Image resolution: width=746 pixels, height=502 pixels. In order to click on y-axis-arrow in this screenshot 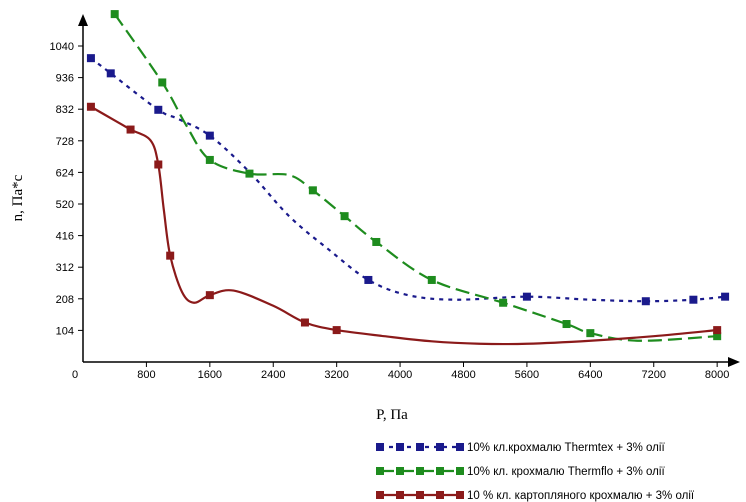, I will do `click(83, 20)`.